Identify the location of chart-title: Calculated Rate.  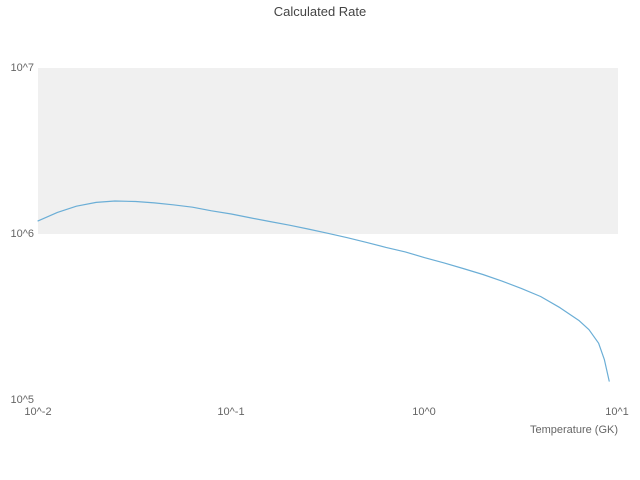
(320, 11).